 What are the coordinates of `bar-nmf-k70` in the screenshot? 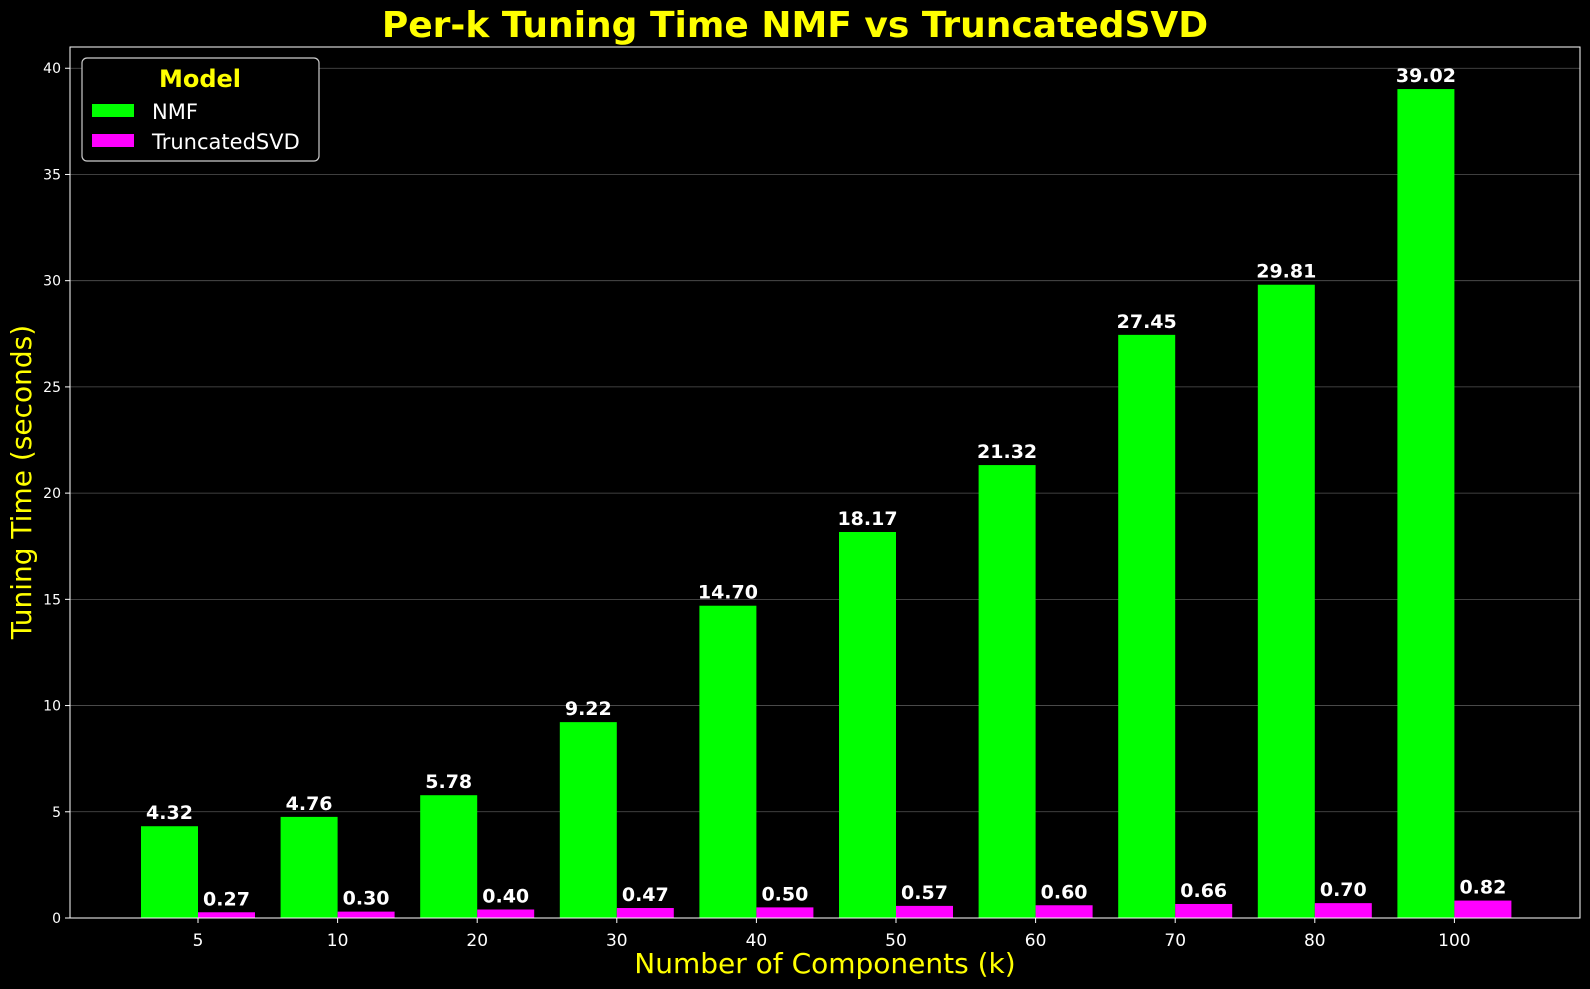 It's located at (1147, 626).